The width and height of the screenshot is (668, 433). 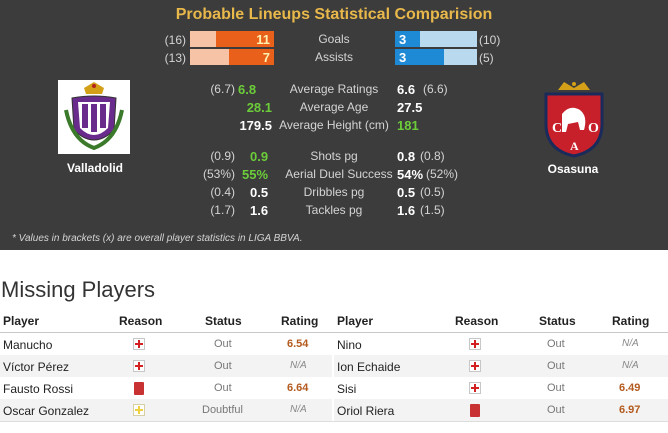 What do you see at coordinates (403, 39) in the screenshot?
I see `away-goals-value: 3` at bounding box center [403, 39].